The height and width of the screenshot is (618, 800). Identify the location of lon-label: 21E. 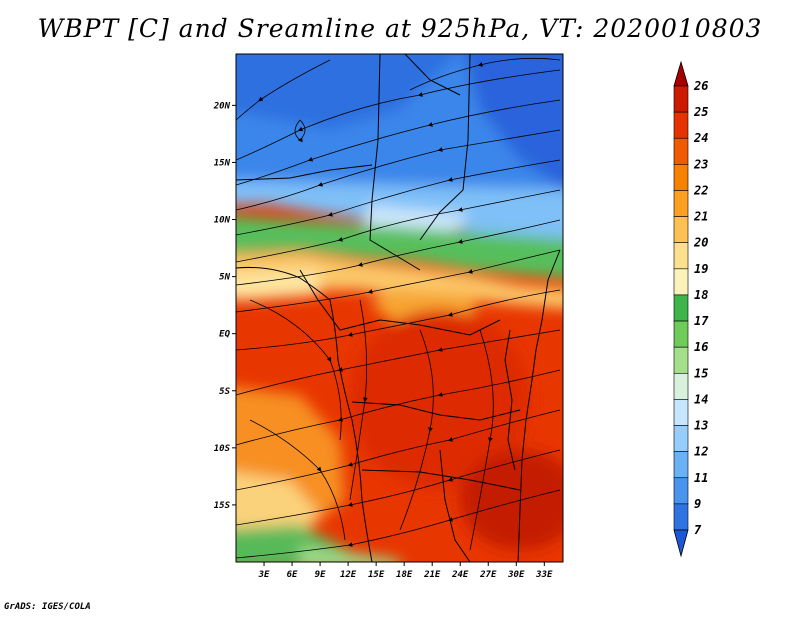
(432, 575).